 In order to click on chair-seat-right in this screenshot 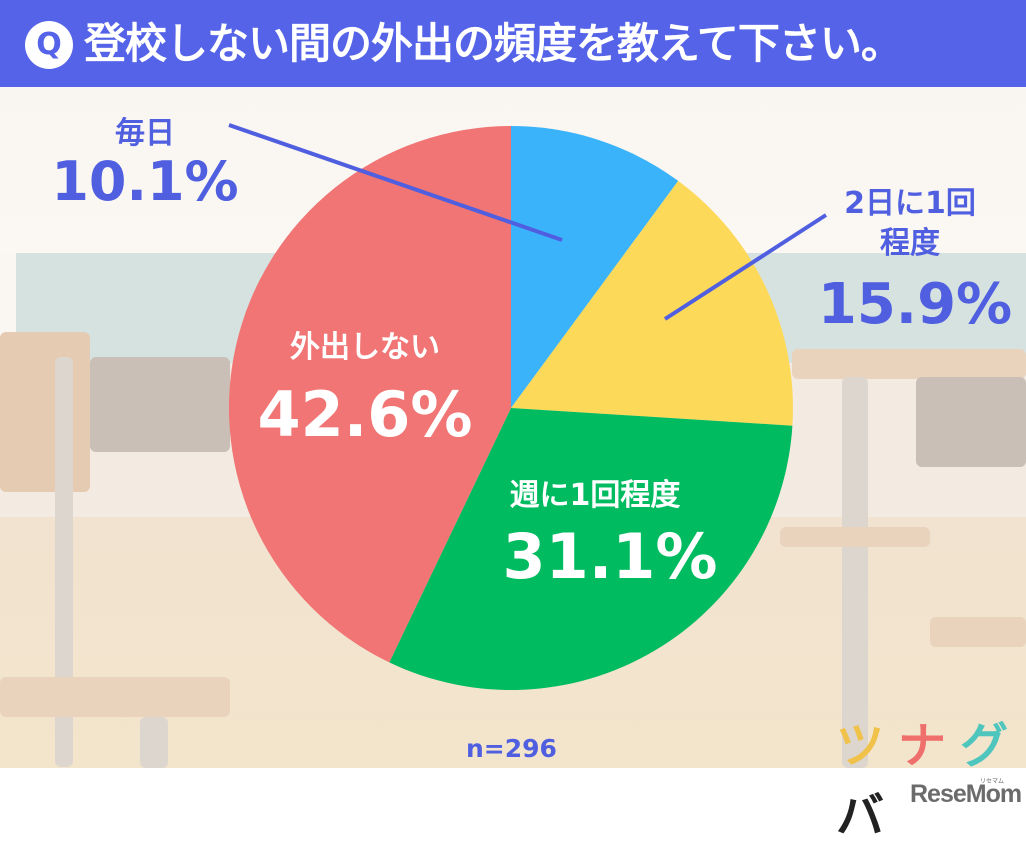, I will do `click(855, 537)`.